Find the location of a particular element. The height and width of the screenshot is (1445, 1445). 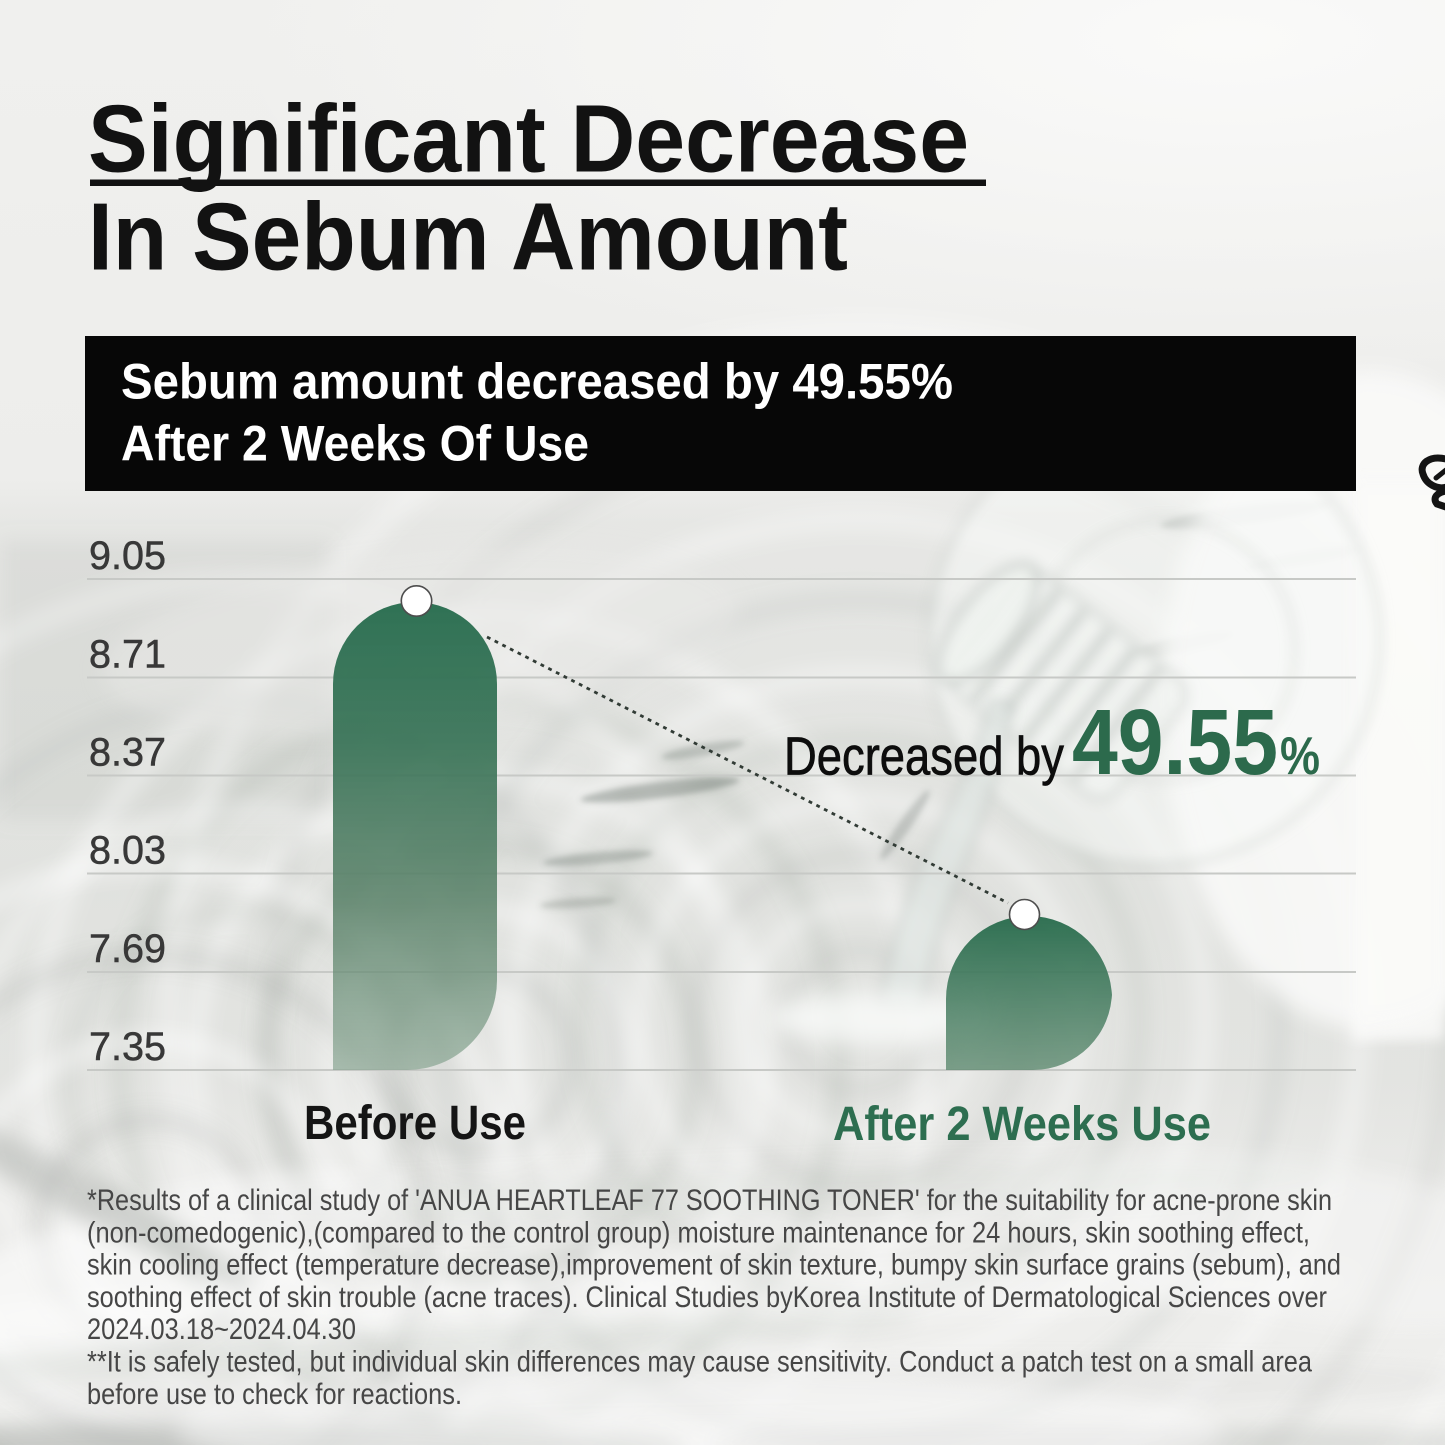

svg-text: 2024.03.18~2024.04.30 is located at coordinates (221, 1329).